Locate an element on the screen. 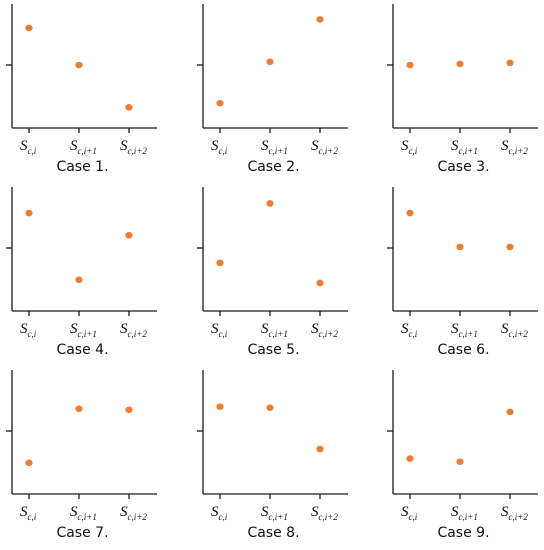 The height and width of the screenshot is (550, 544). chart-svg-4: Sc,i Sc,i+1 Sc,i+2 is located at coordinates (81, 263).